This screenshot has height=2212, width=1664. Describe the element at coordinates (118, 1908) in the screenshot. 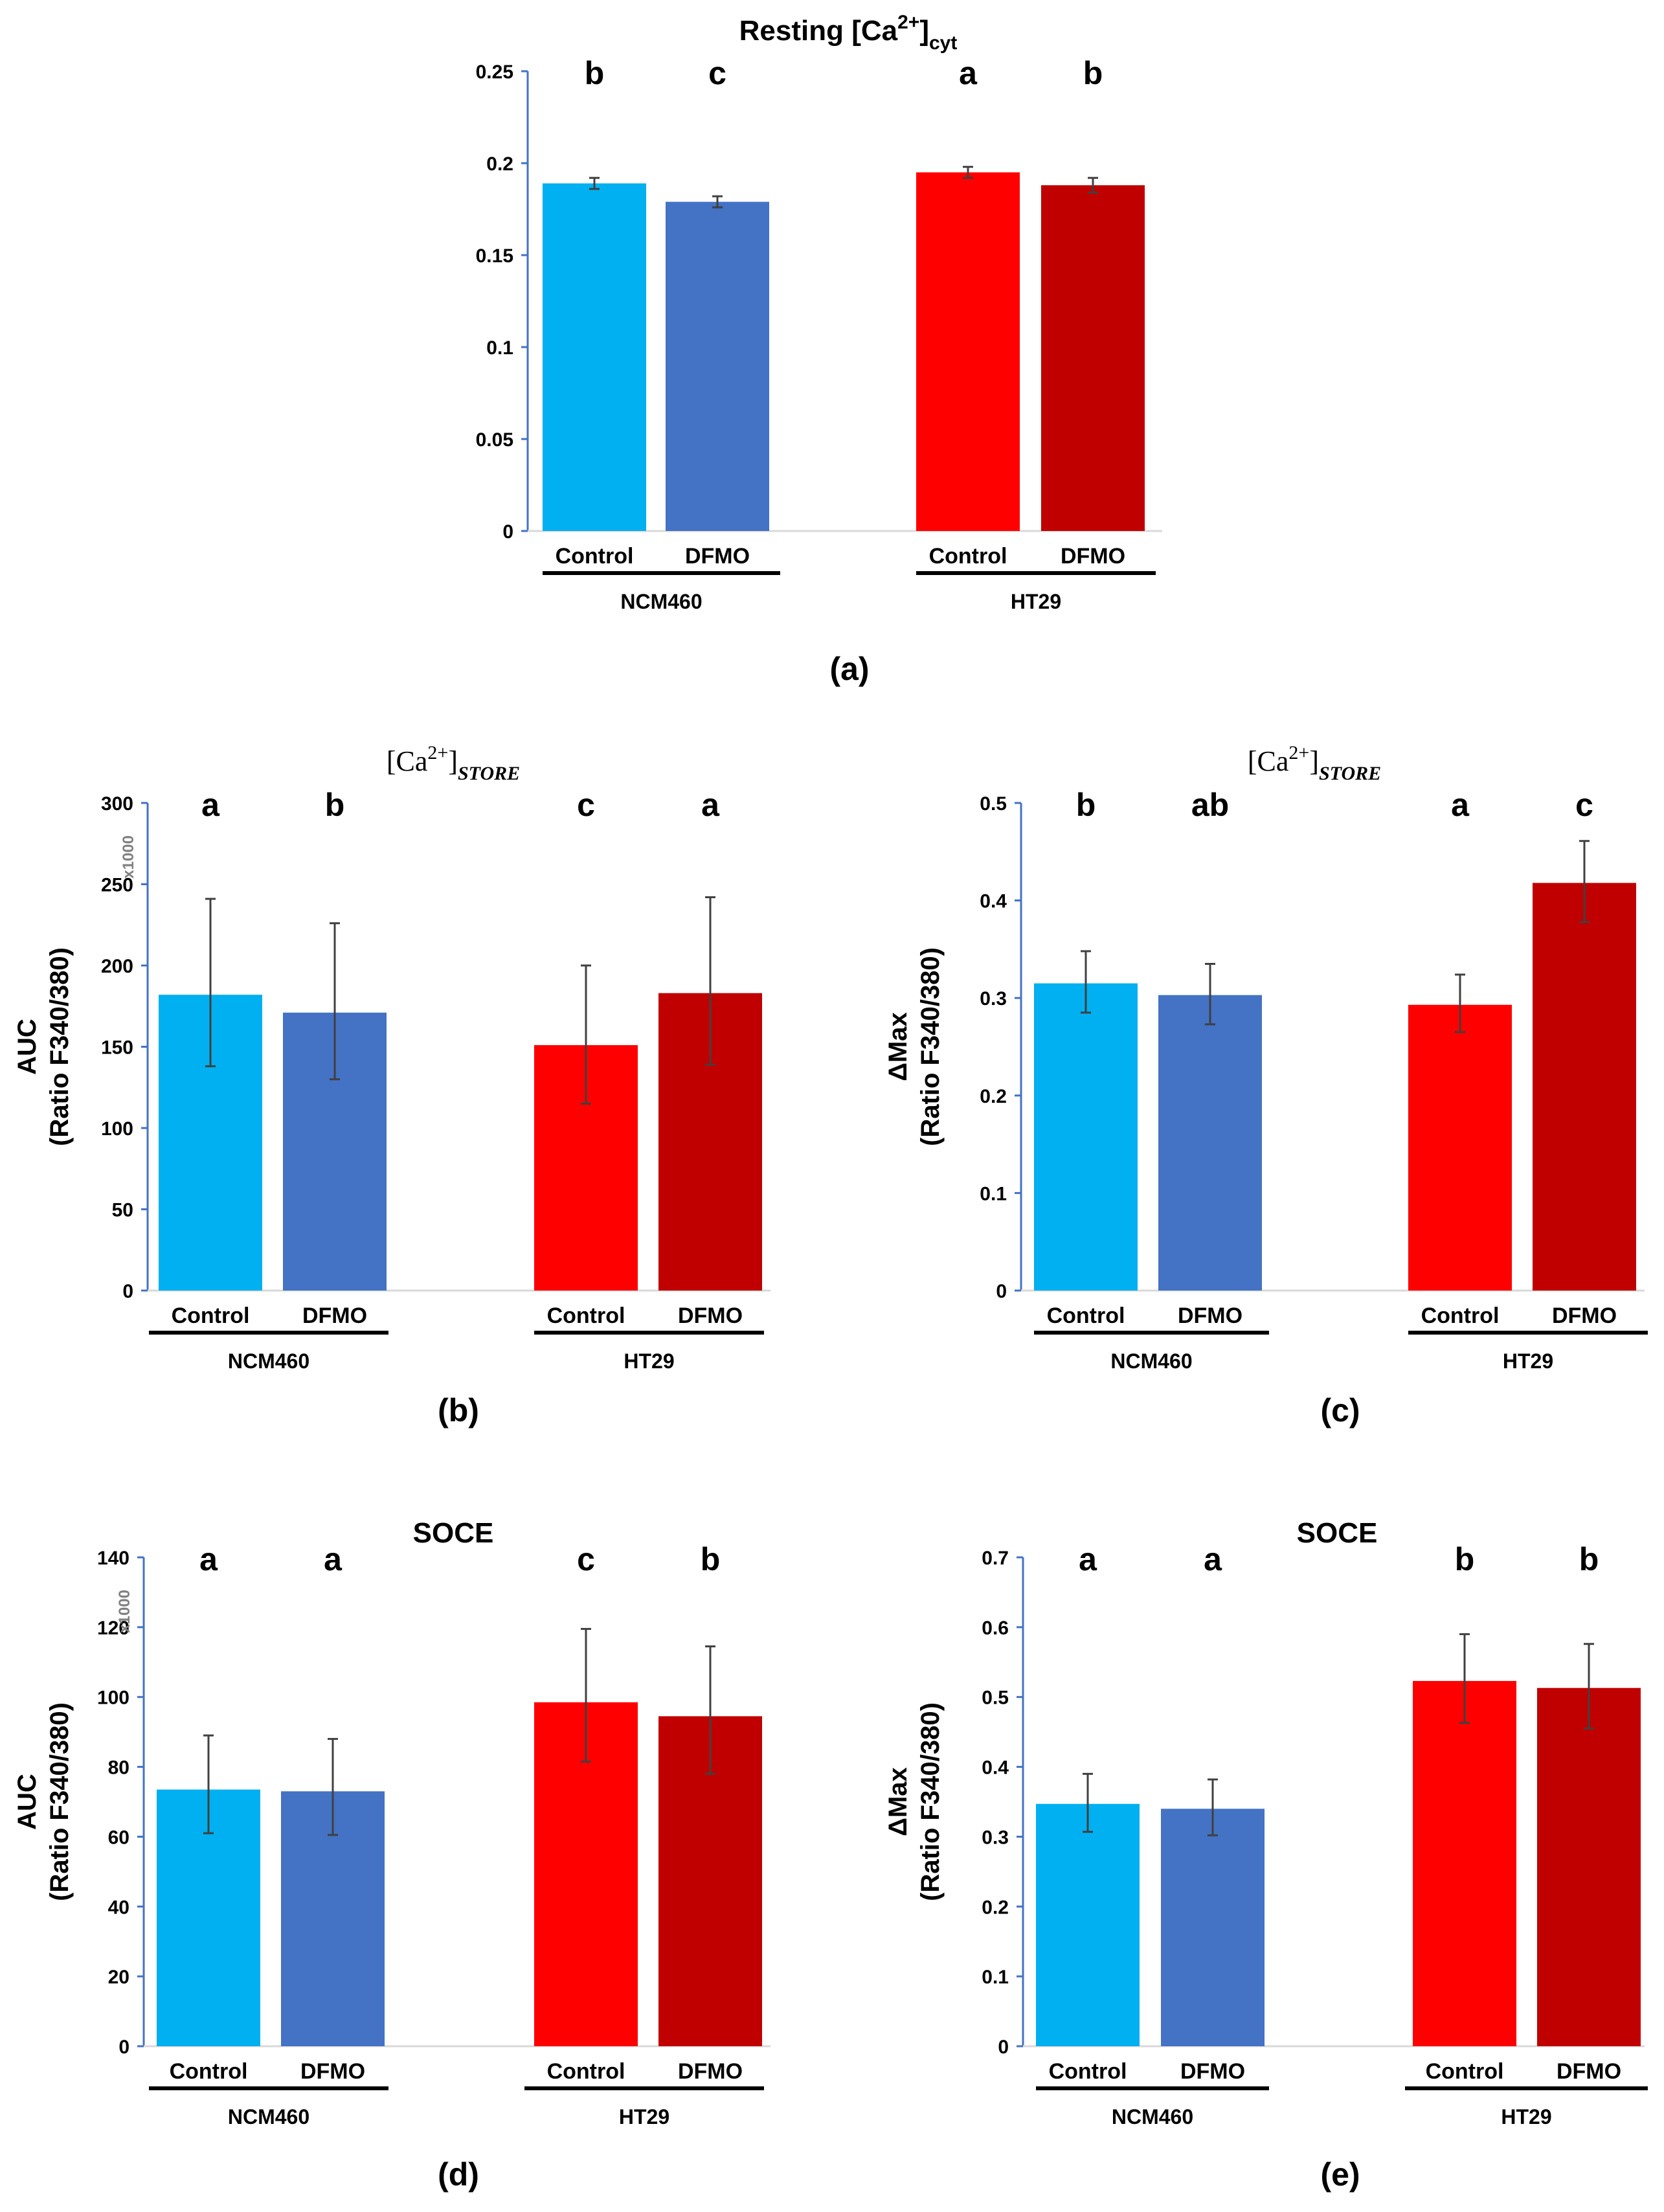

I see `y-tick-label: 40` at that location.